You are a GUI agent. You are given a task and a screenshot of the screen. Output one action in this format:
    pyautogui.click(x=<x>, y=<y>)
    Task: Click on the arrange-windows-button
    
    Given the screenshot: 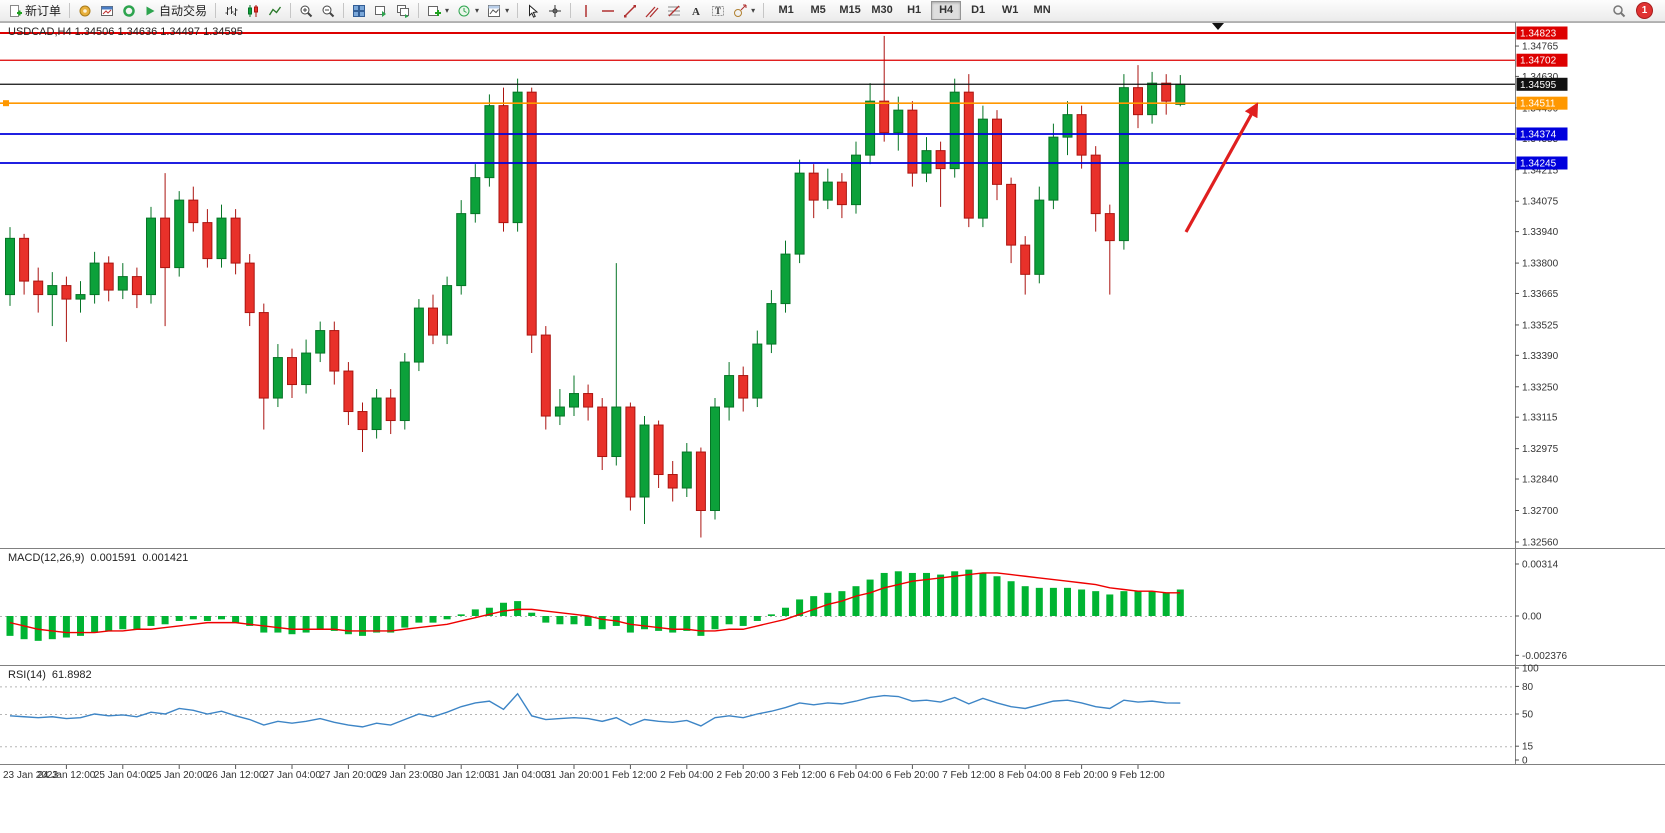 What is the action you would take?
    pyautogui.click(x=381, y=11)
    